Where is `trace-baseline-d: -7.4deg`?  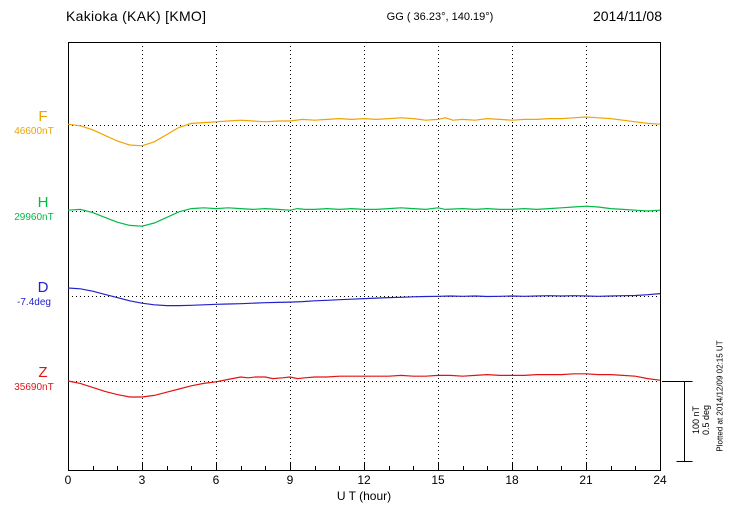 trace-baseline-d: -7.4deg is located at coordinates (34, 302).